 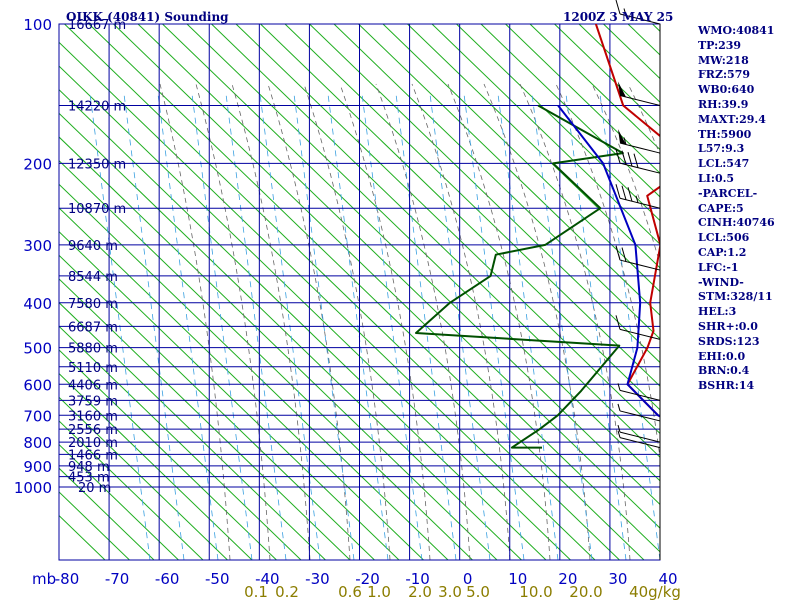 I want to click on moist-adiabat-line, so click(x=499, y=321).